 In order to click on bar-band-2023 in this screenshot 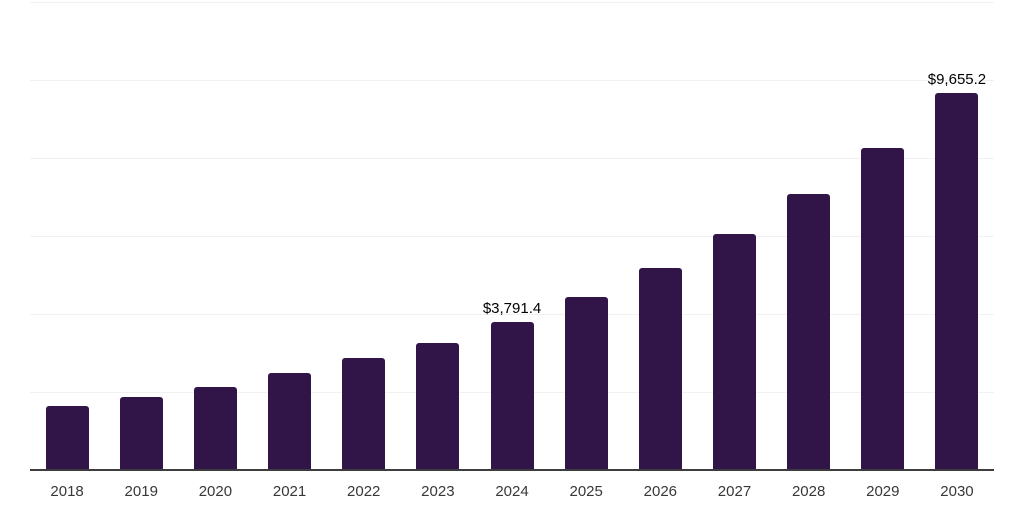, I will do `click(438, 236)`.